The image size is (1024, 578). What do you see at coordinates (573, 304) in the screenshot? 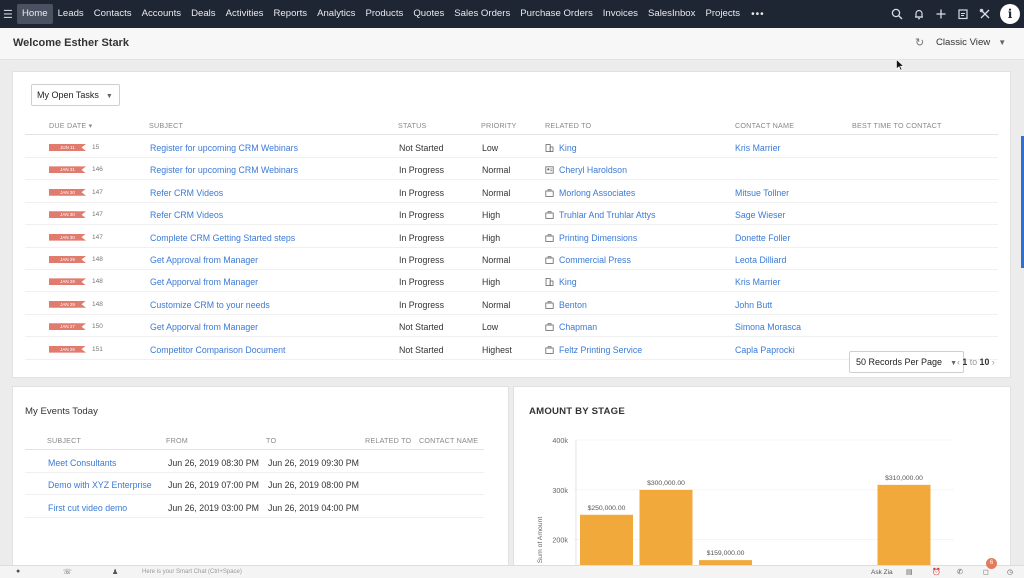
I see `task-related-name: Benton` at bounding box center [573, 304].